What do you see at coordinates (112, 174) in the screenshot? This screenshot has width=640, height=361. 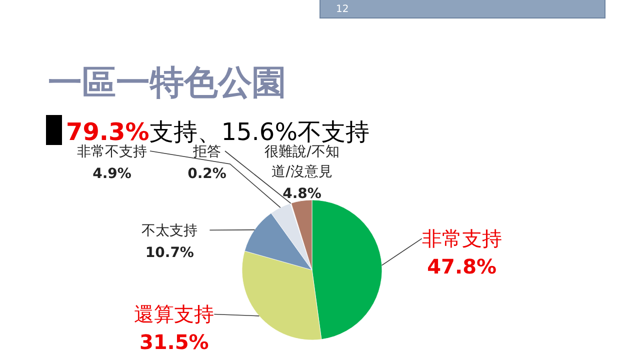 I see `data-label: 4.9%` at bounding box center [112, 174].